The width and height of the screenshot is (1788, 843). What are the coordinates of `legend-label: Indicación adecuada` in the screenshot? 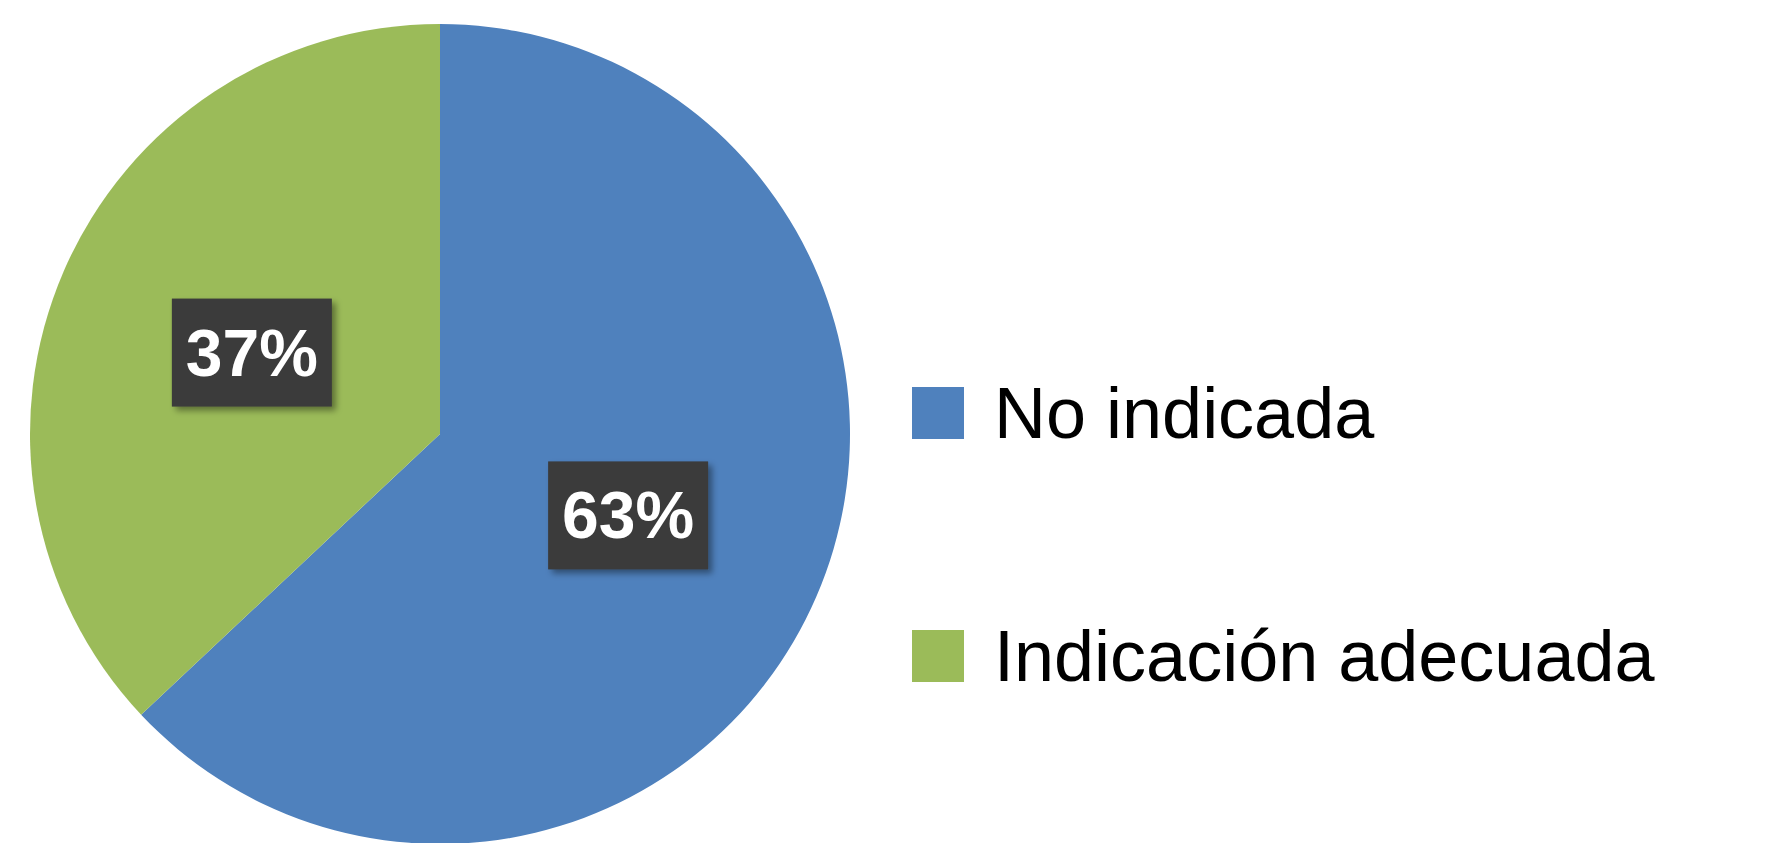 It's located at (1325, 656).